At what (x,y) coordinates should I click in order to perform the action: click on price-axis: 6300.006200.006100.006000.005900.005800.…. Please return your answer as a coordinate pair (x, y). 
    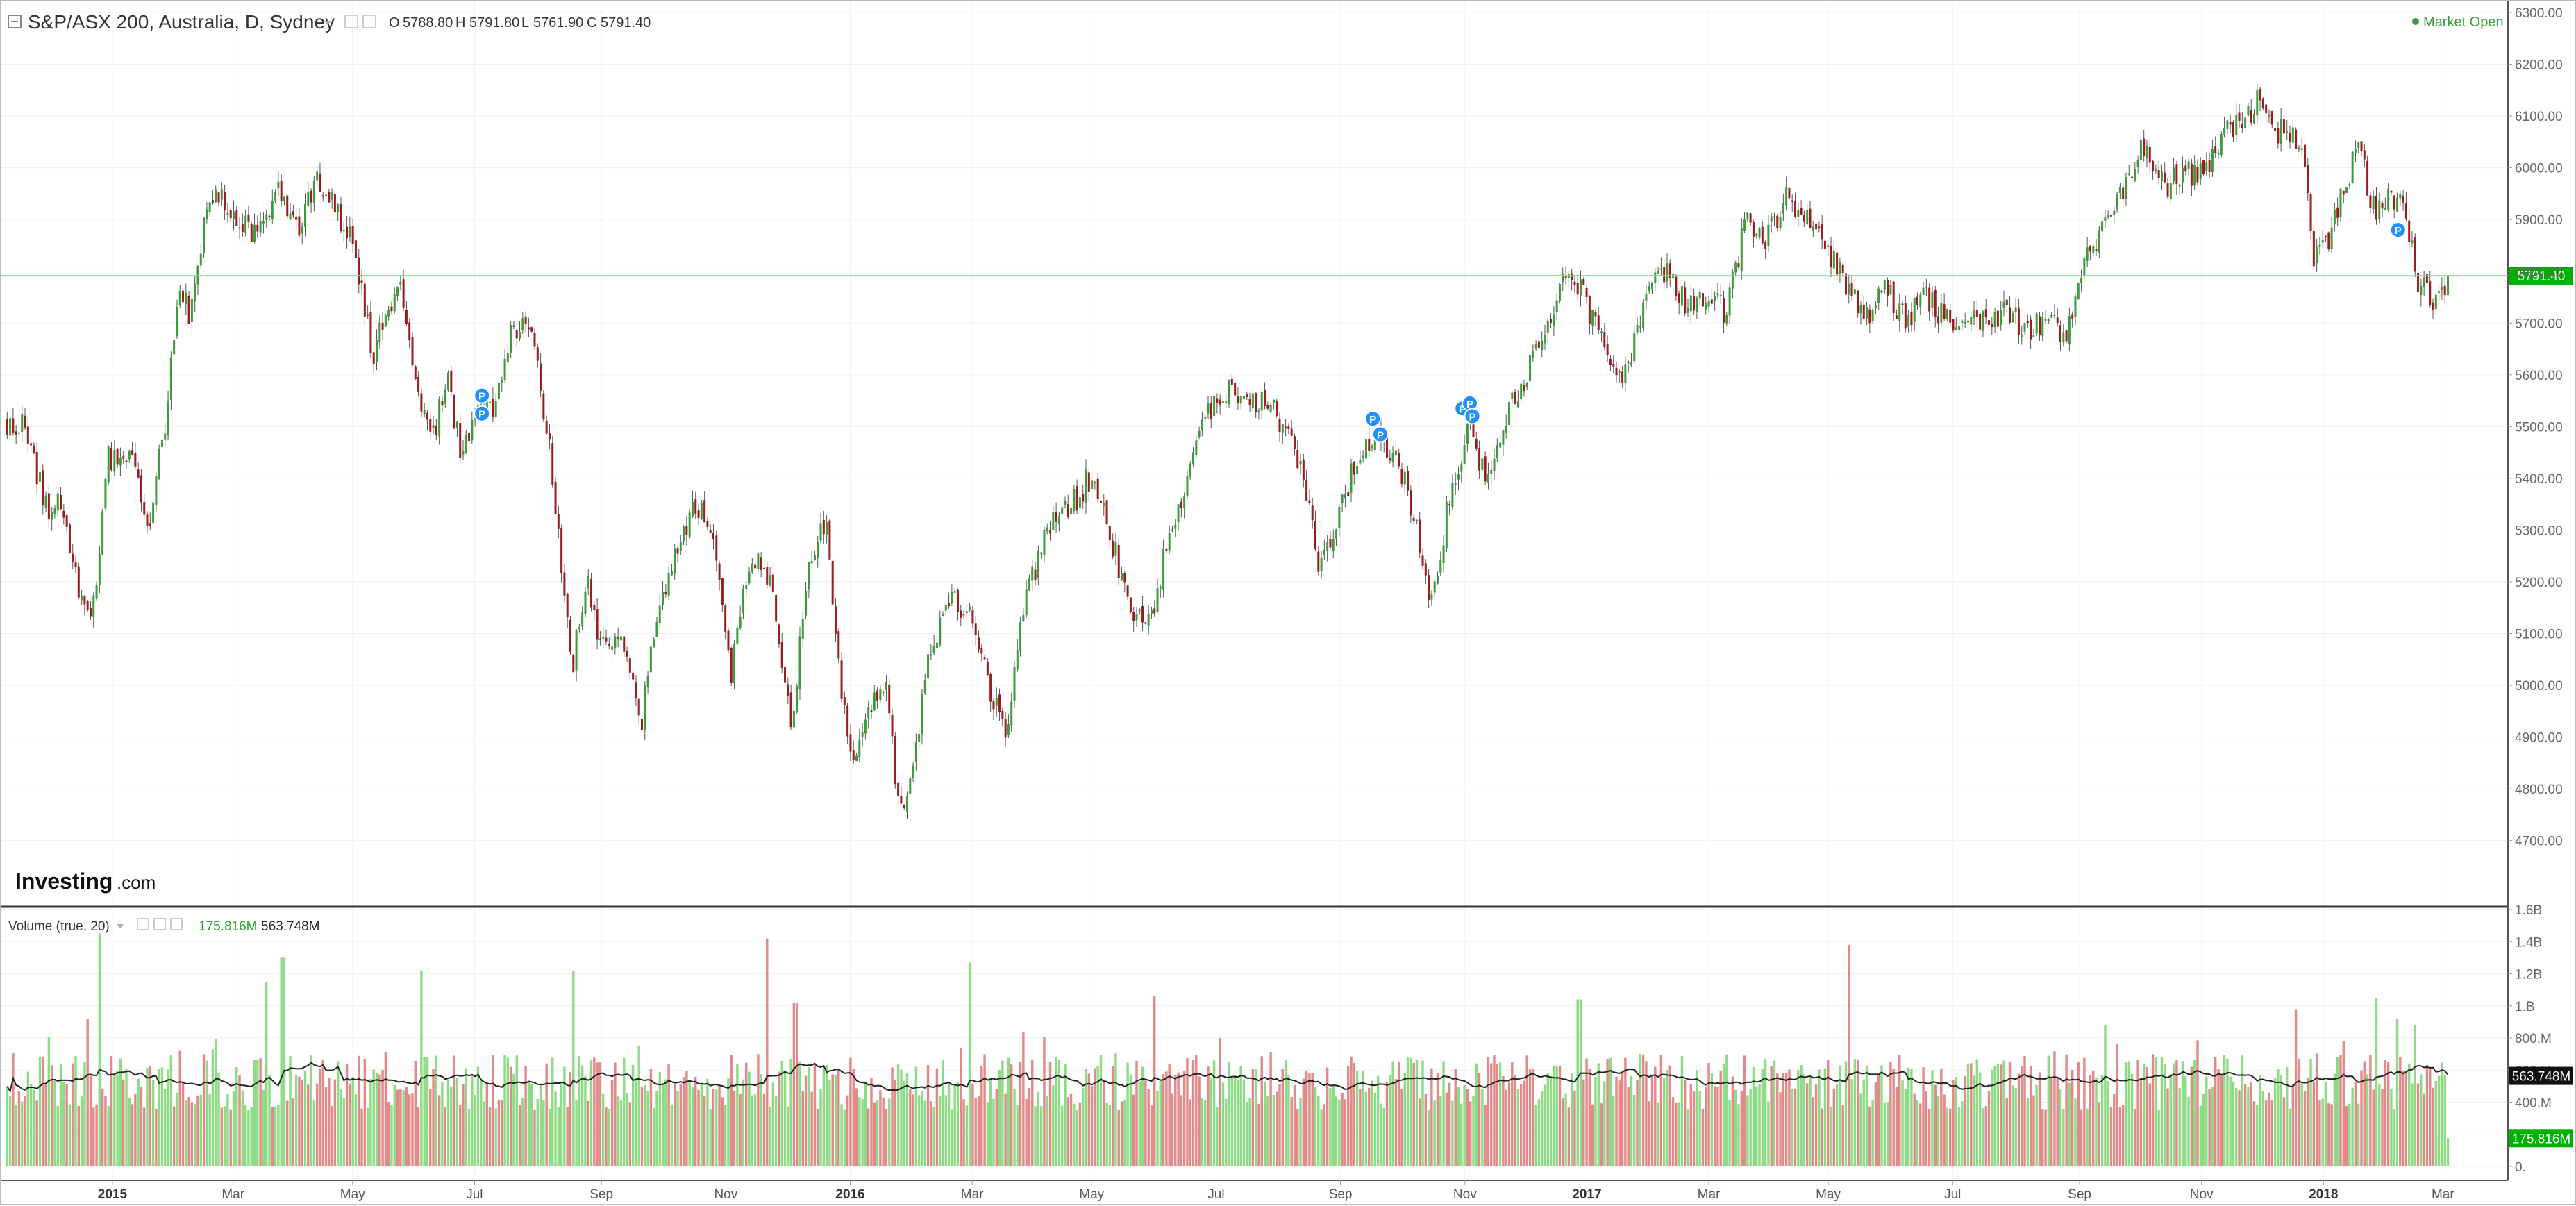
    Looking at the image, I should click on (2535, 427).